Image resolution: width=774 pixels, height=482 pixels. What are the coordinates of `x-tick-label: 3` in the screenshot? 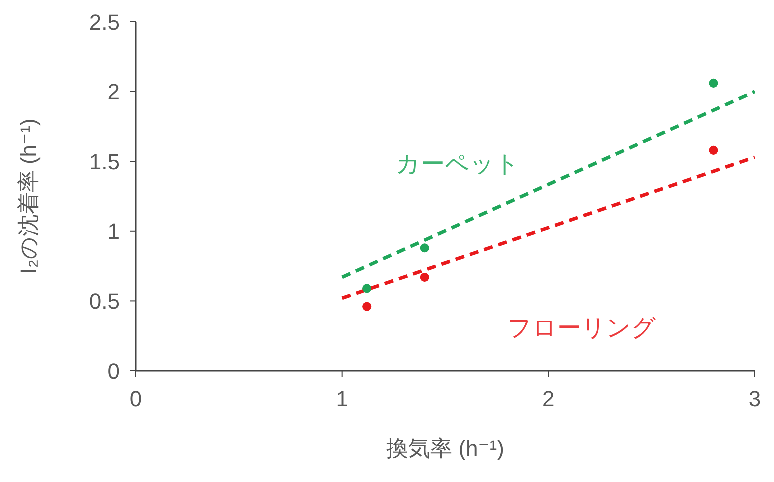 It's located at (755, 399).